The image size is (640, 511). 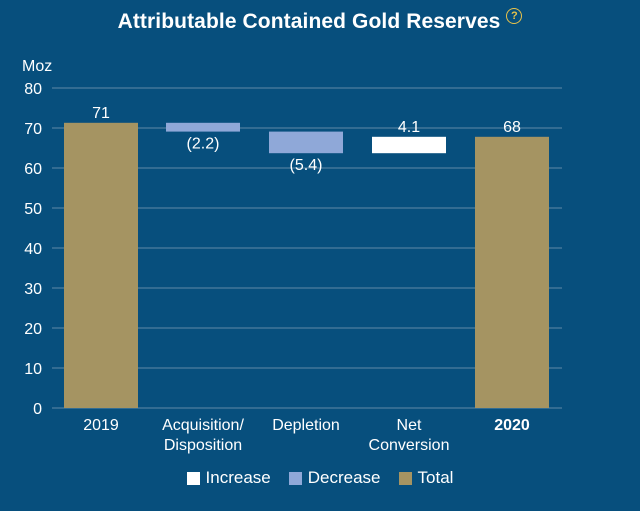 What do you see at coordinates (203, 144) in the screenshot?
I see `data-label: (2.2)` at bounding box center [203, 144].